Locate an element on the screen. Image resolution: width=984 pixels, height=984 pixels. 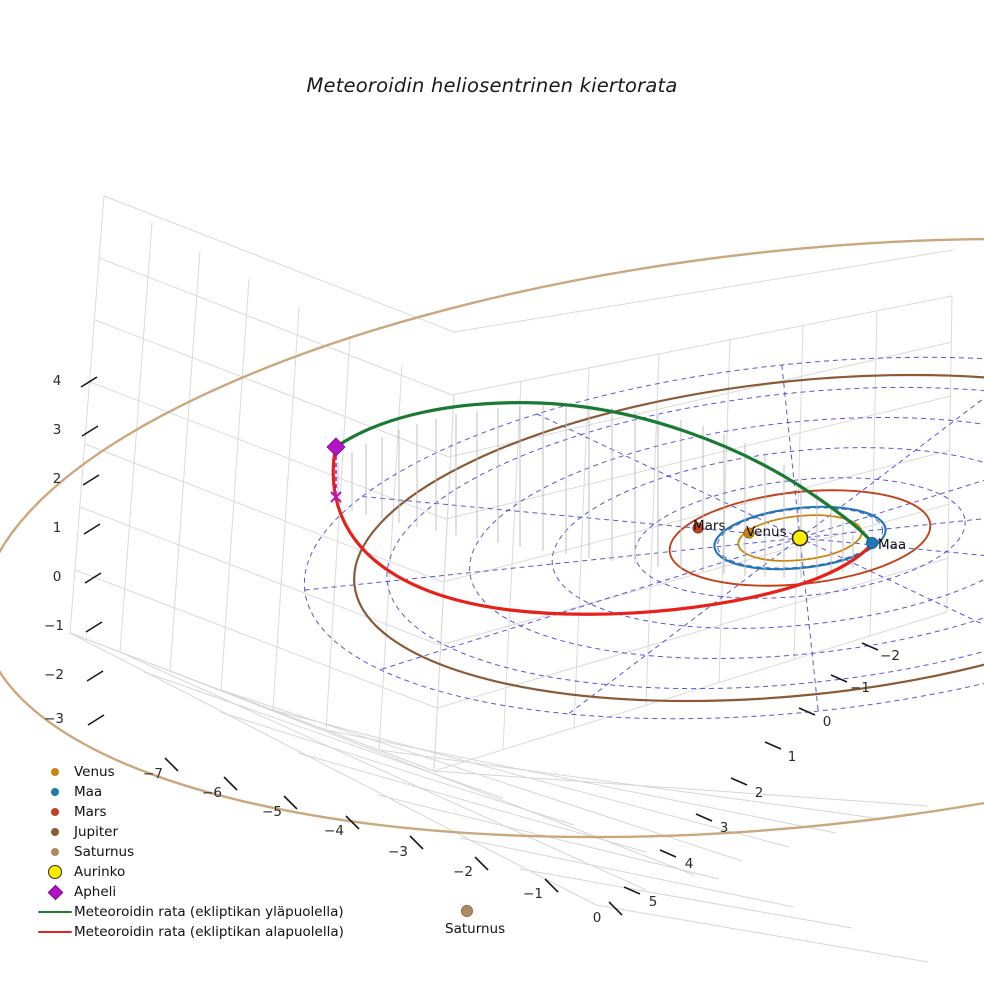
tick-label-left-axis-7: −3 is located at coordinates (54, 719).